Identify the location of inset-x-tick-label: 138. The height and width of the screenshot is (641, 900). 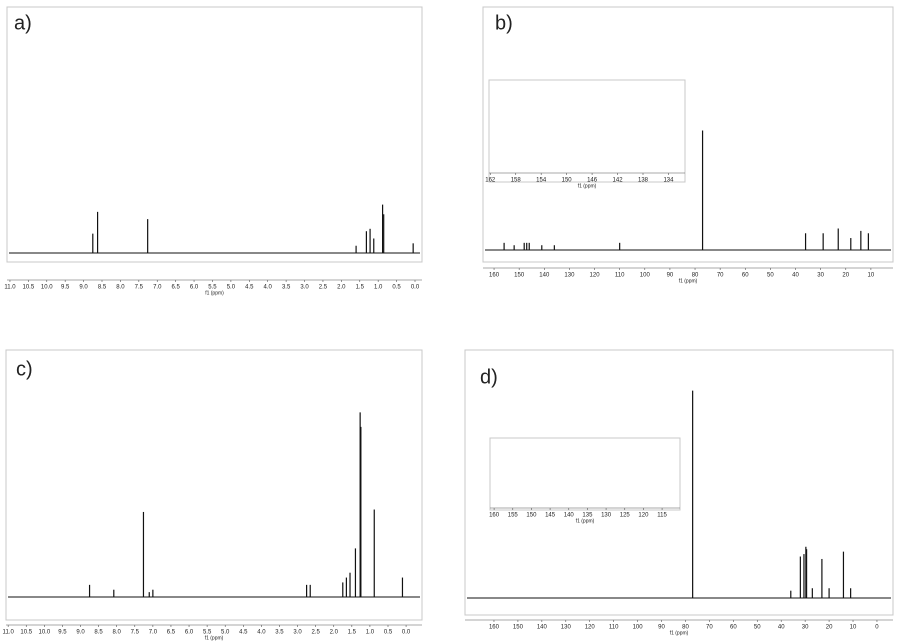
(643, 181).